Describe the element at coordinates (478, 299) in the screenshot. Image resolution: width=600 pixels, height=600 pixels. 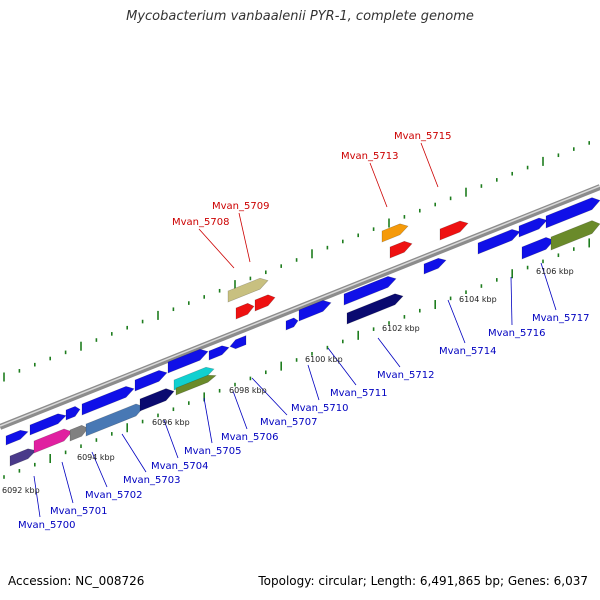
I see `scale-label: 6104 kbp` at that location.